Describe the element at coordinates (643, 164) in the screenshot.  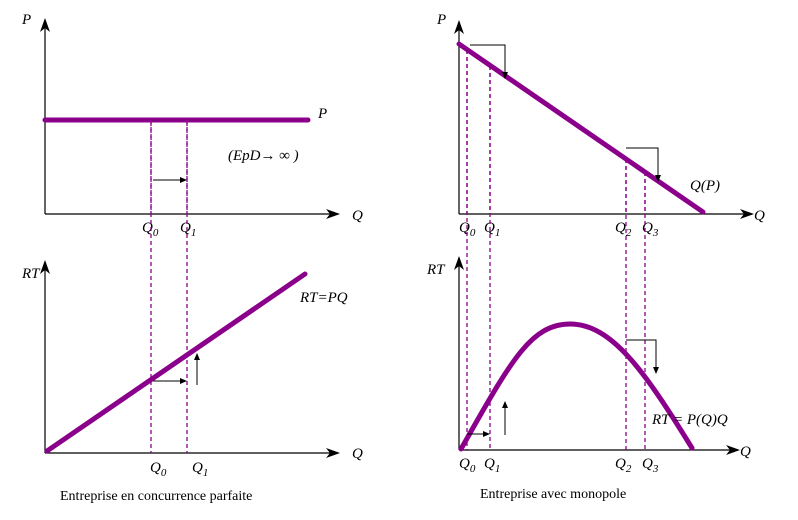
I see `price-change-arrow-right` at that location.